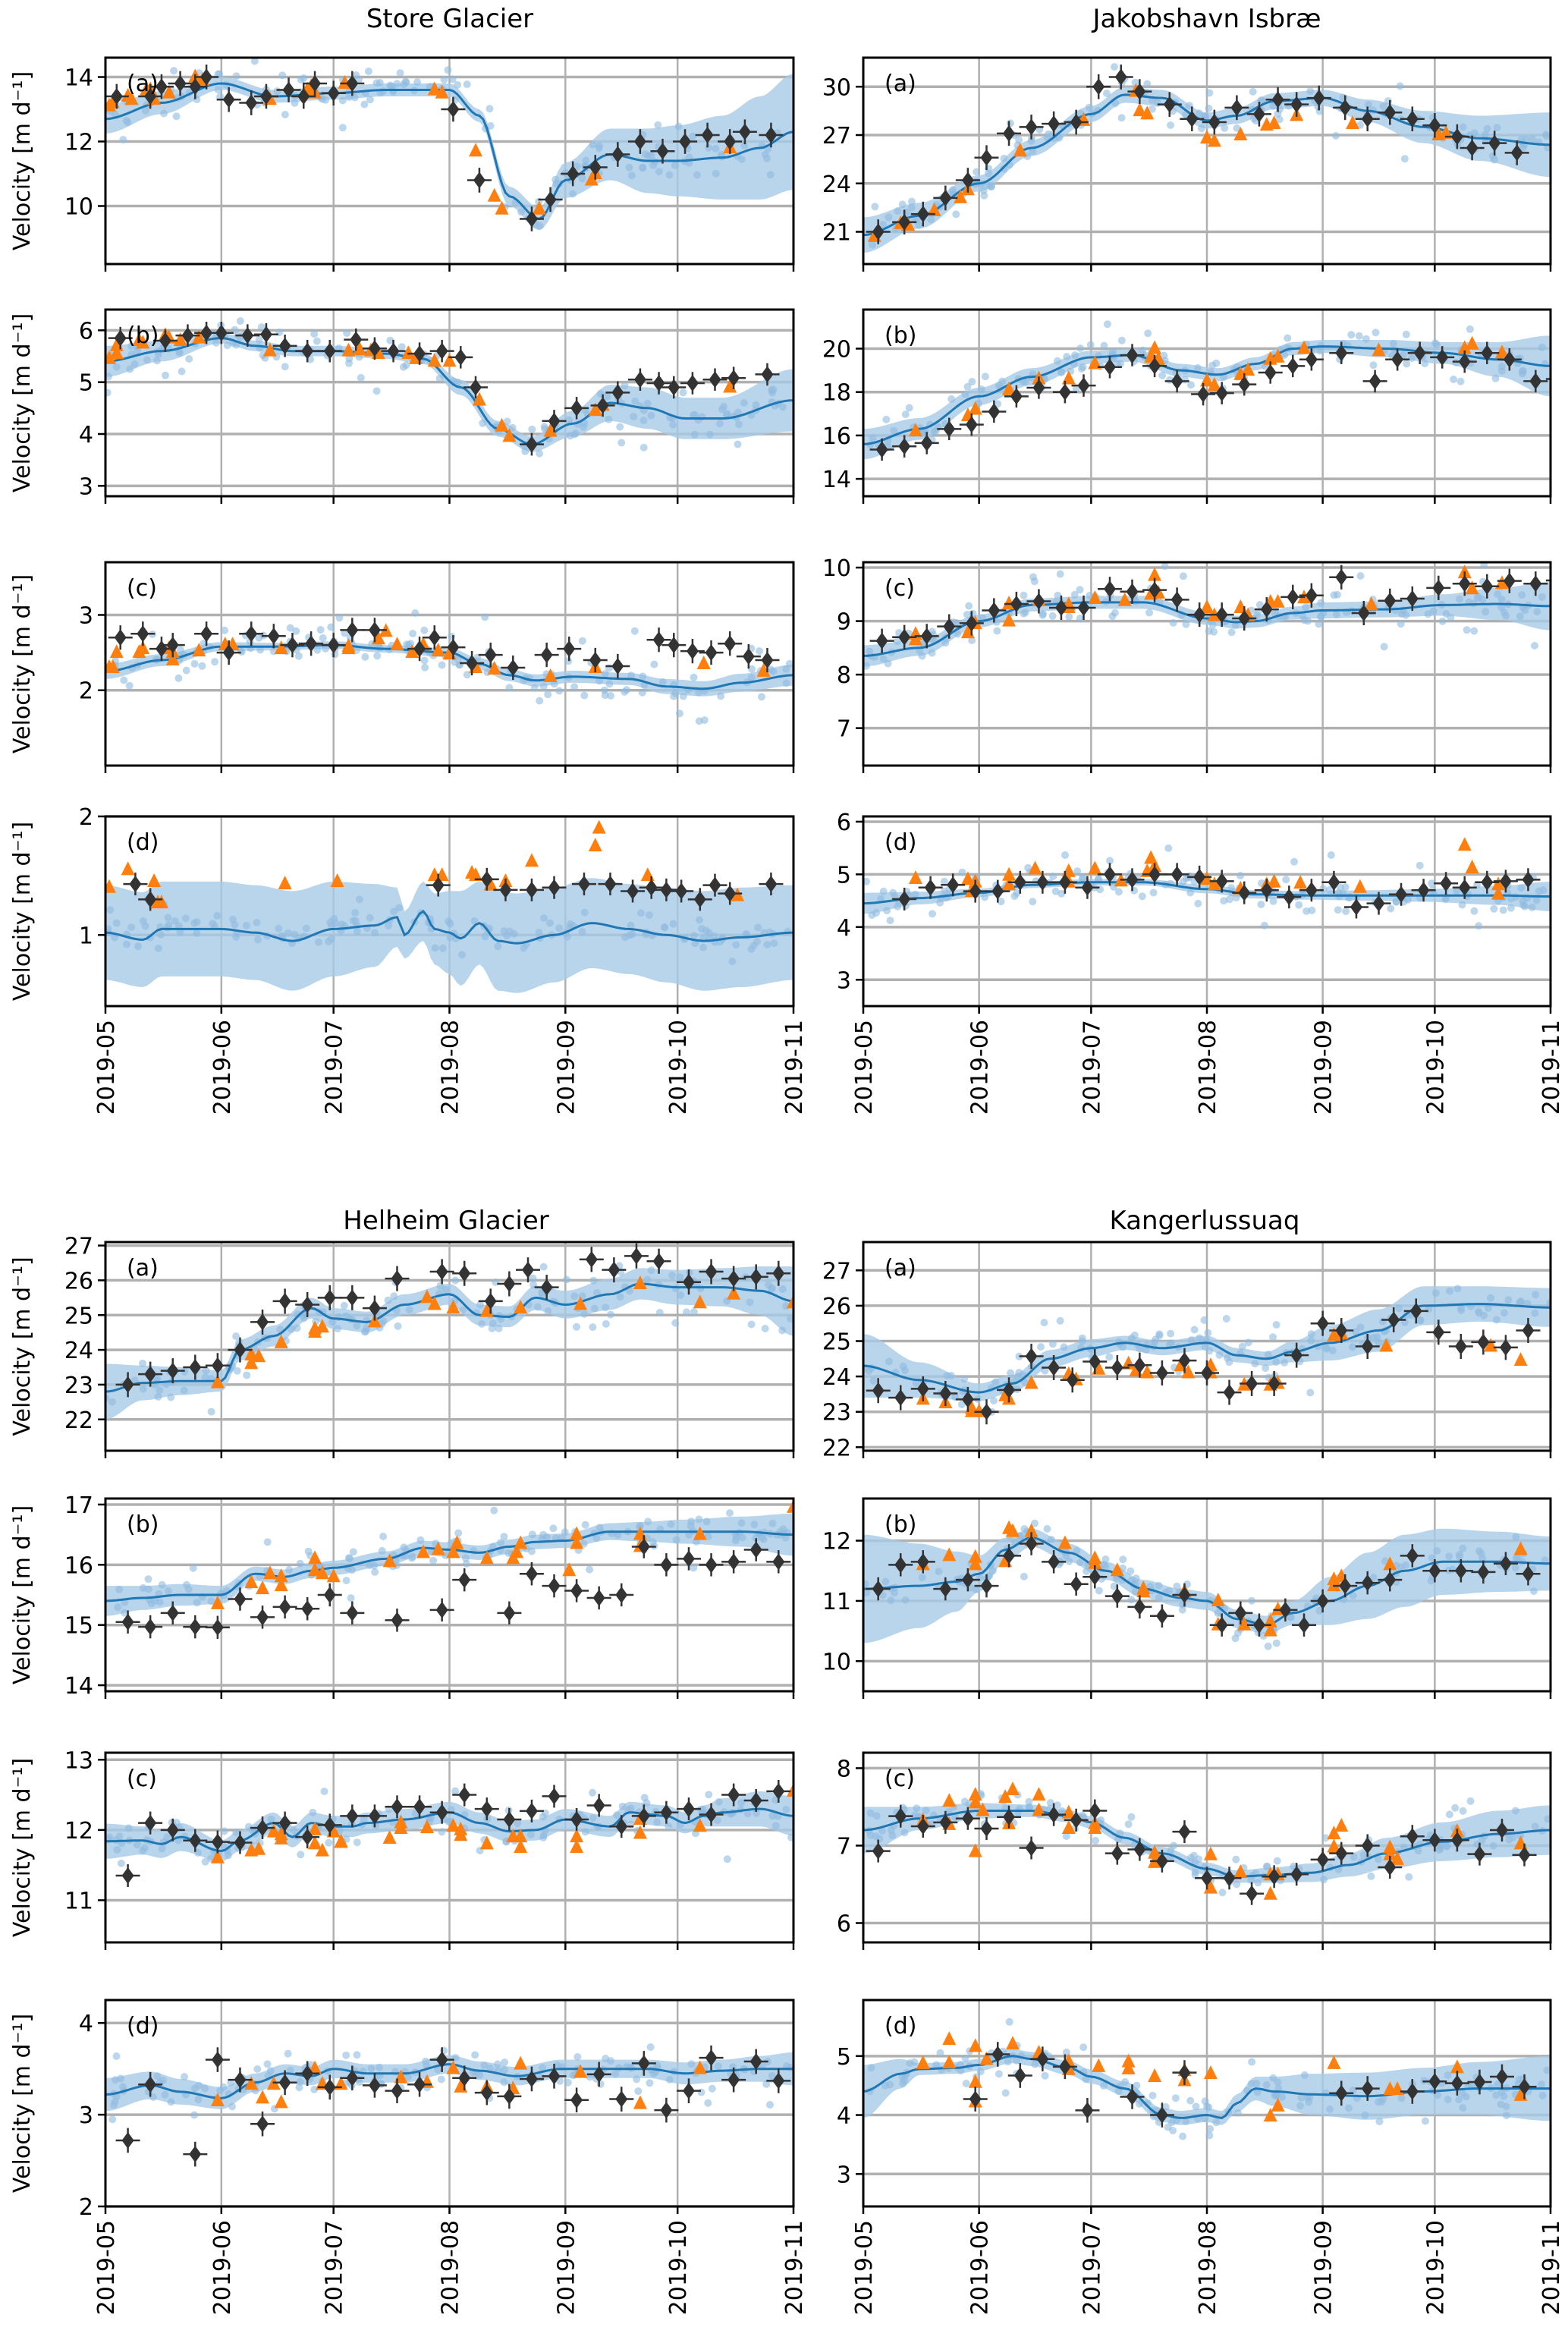  I want to click on y-axis-label: Velocity [m d⁻¹], so click(22, 912).